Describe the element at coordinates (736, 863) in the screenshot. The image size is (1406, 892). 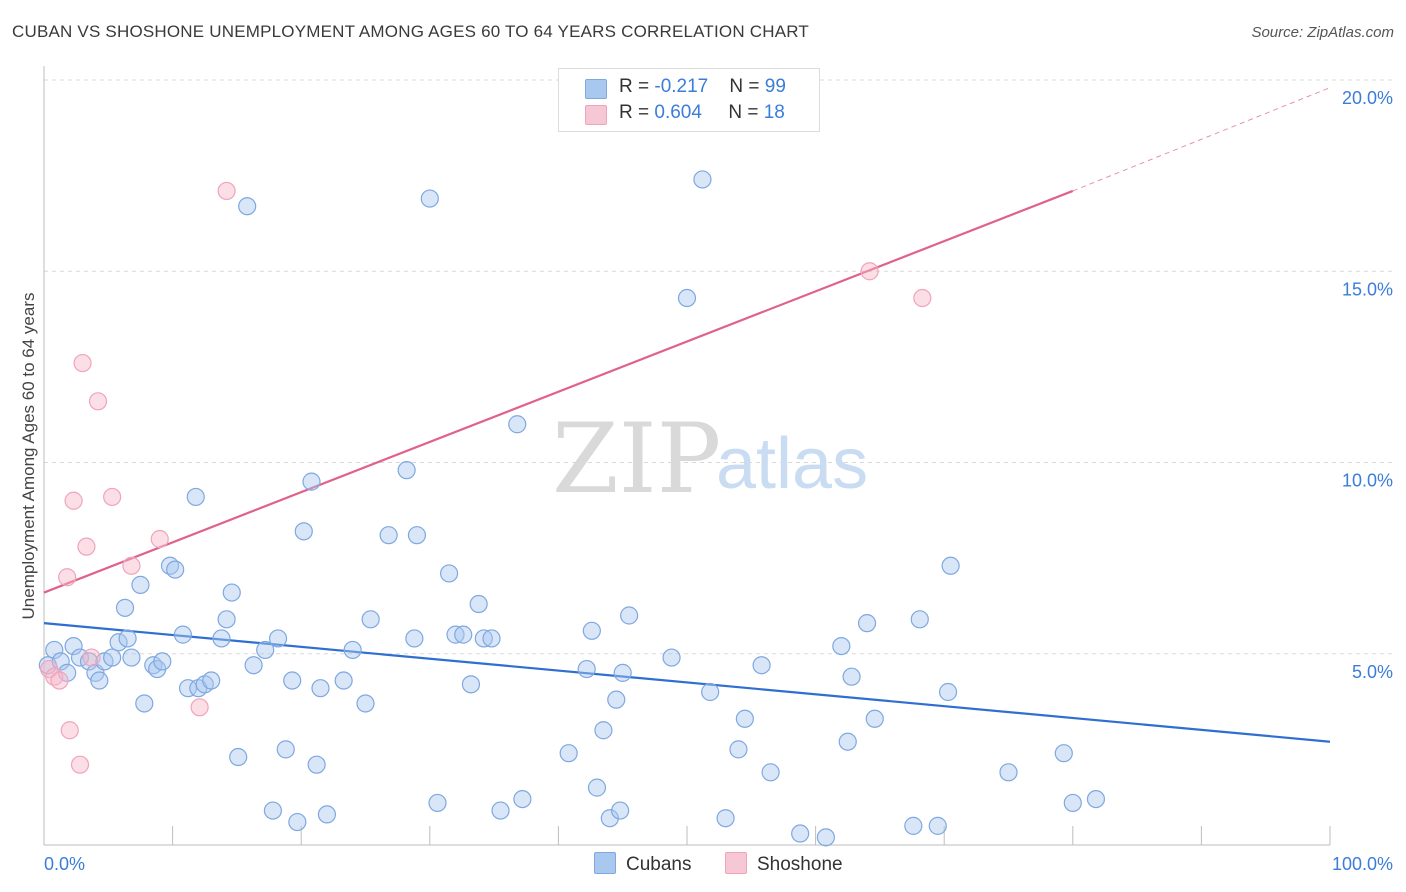
I see `bottom-legend-swatch-shoshone` at that location.